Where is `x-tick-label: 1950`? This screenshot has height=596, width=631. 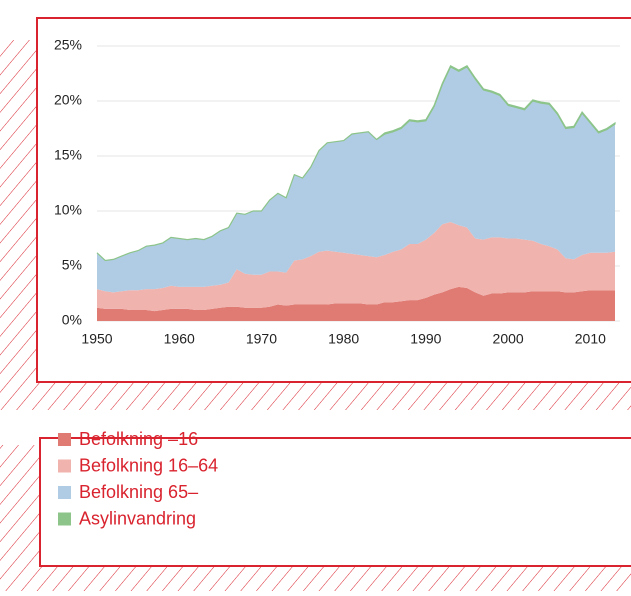
x-tick-label: 1950 is located at coordinates (96, 339).